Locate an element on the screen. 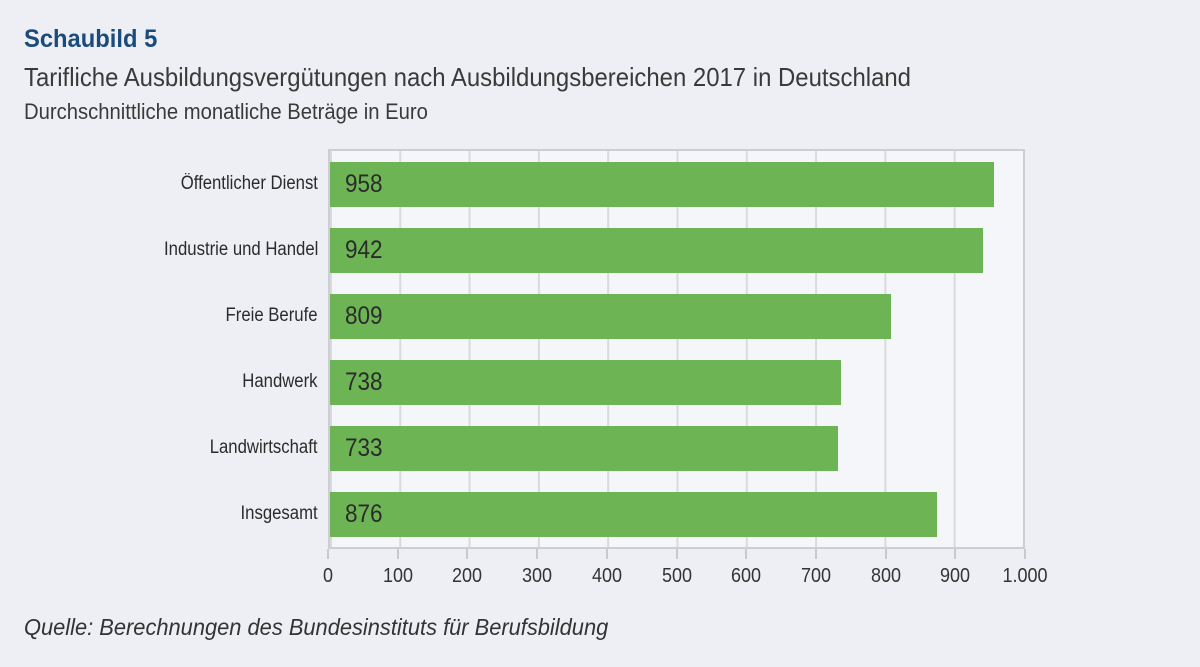  x-axis-tick-label: 300 is located at coordinates (537, 576).